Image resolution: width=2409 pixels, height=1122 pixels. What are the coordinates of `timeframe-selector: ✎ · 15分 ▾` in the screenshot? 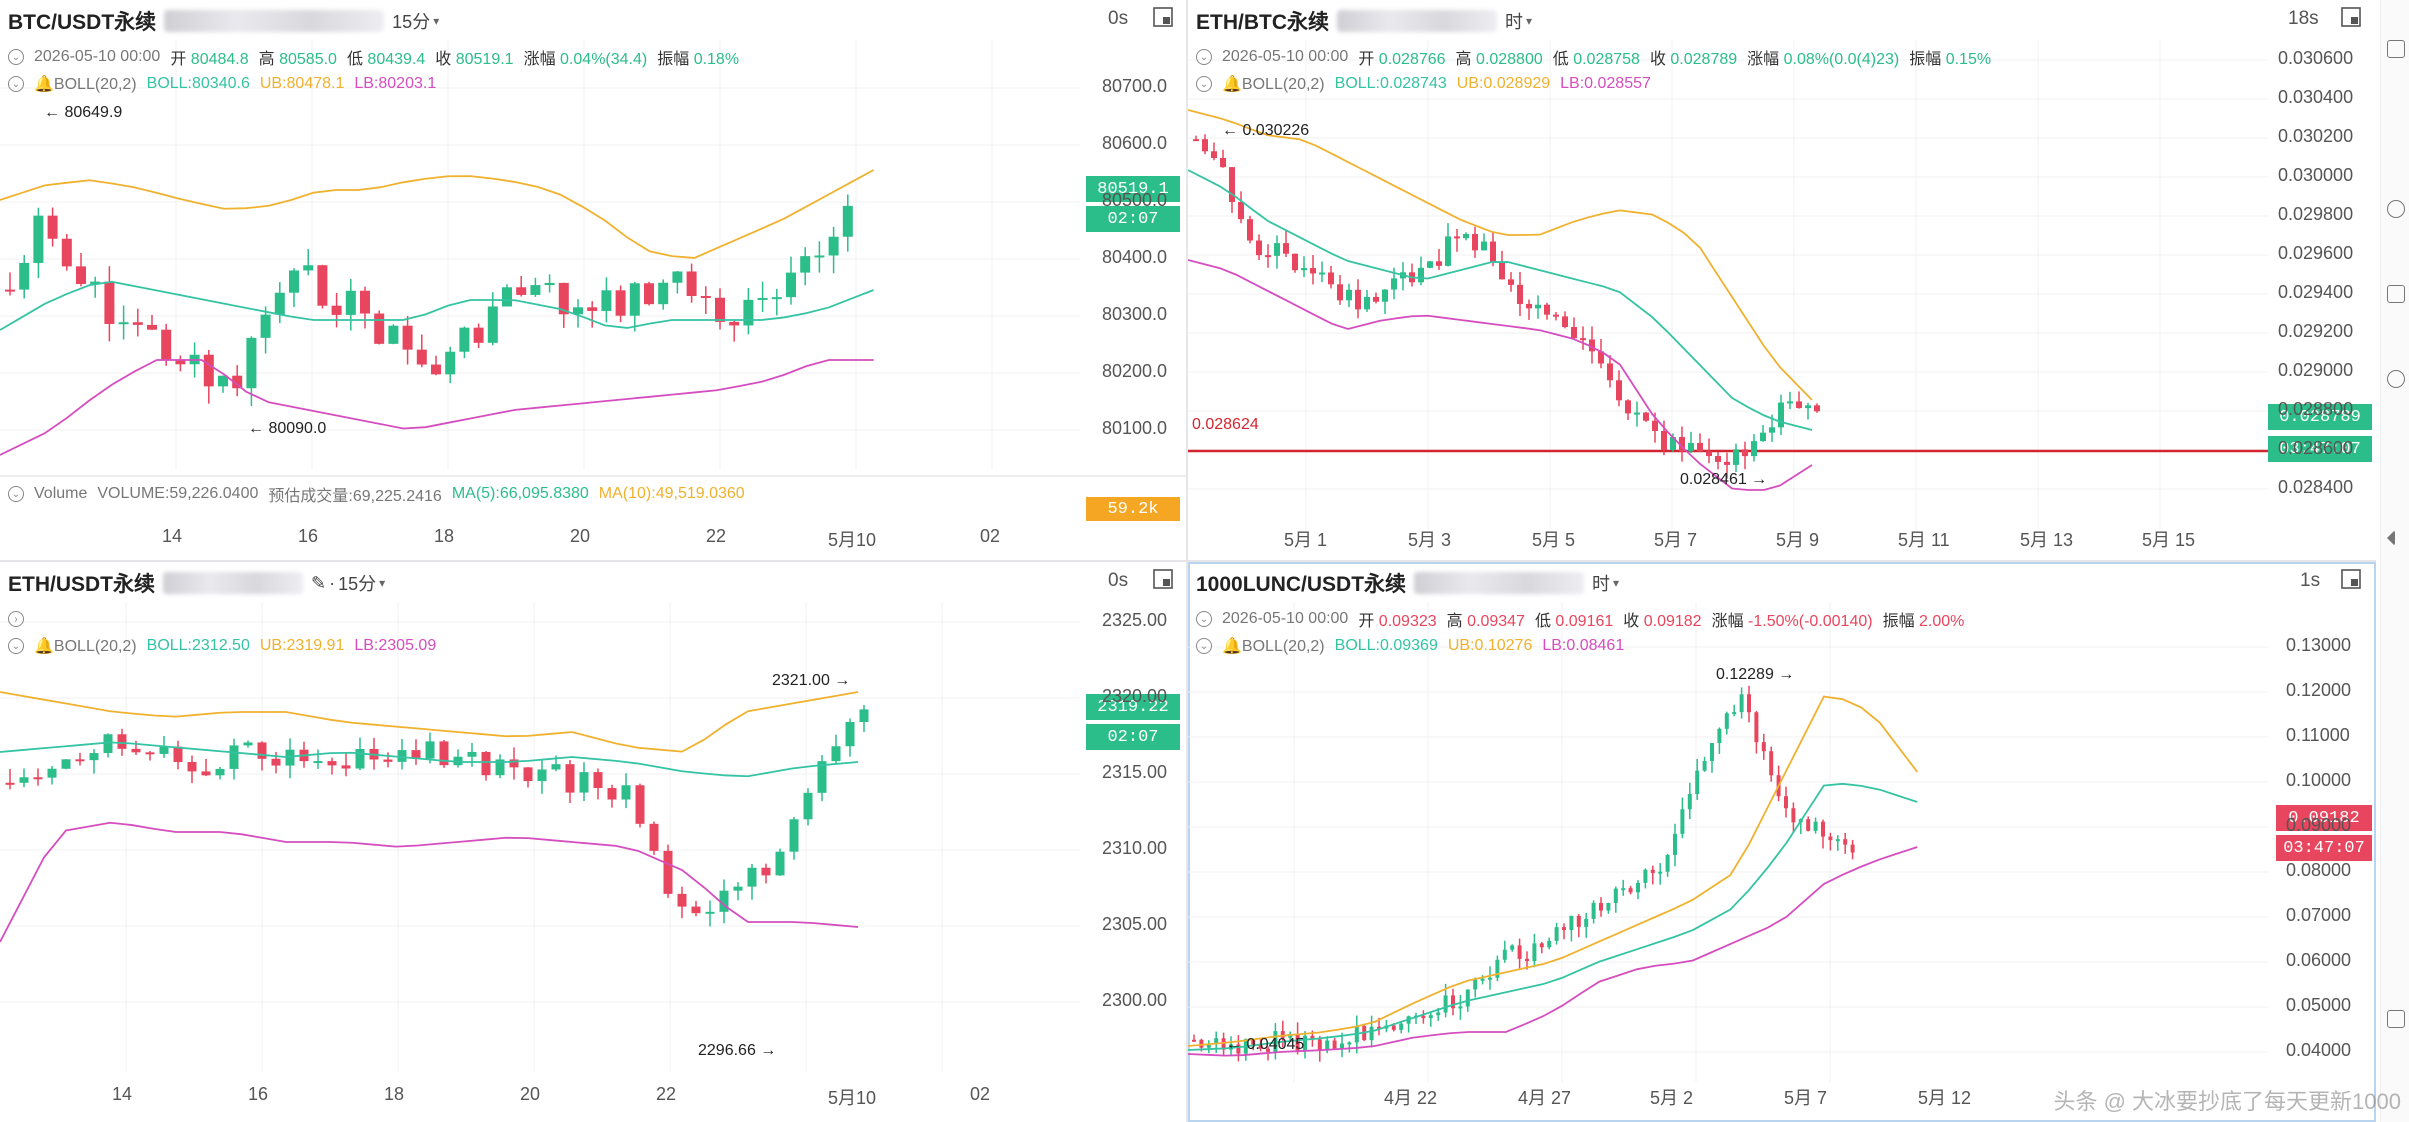 It's located at (348, 583).